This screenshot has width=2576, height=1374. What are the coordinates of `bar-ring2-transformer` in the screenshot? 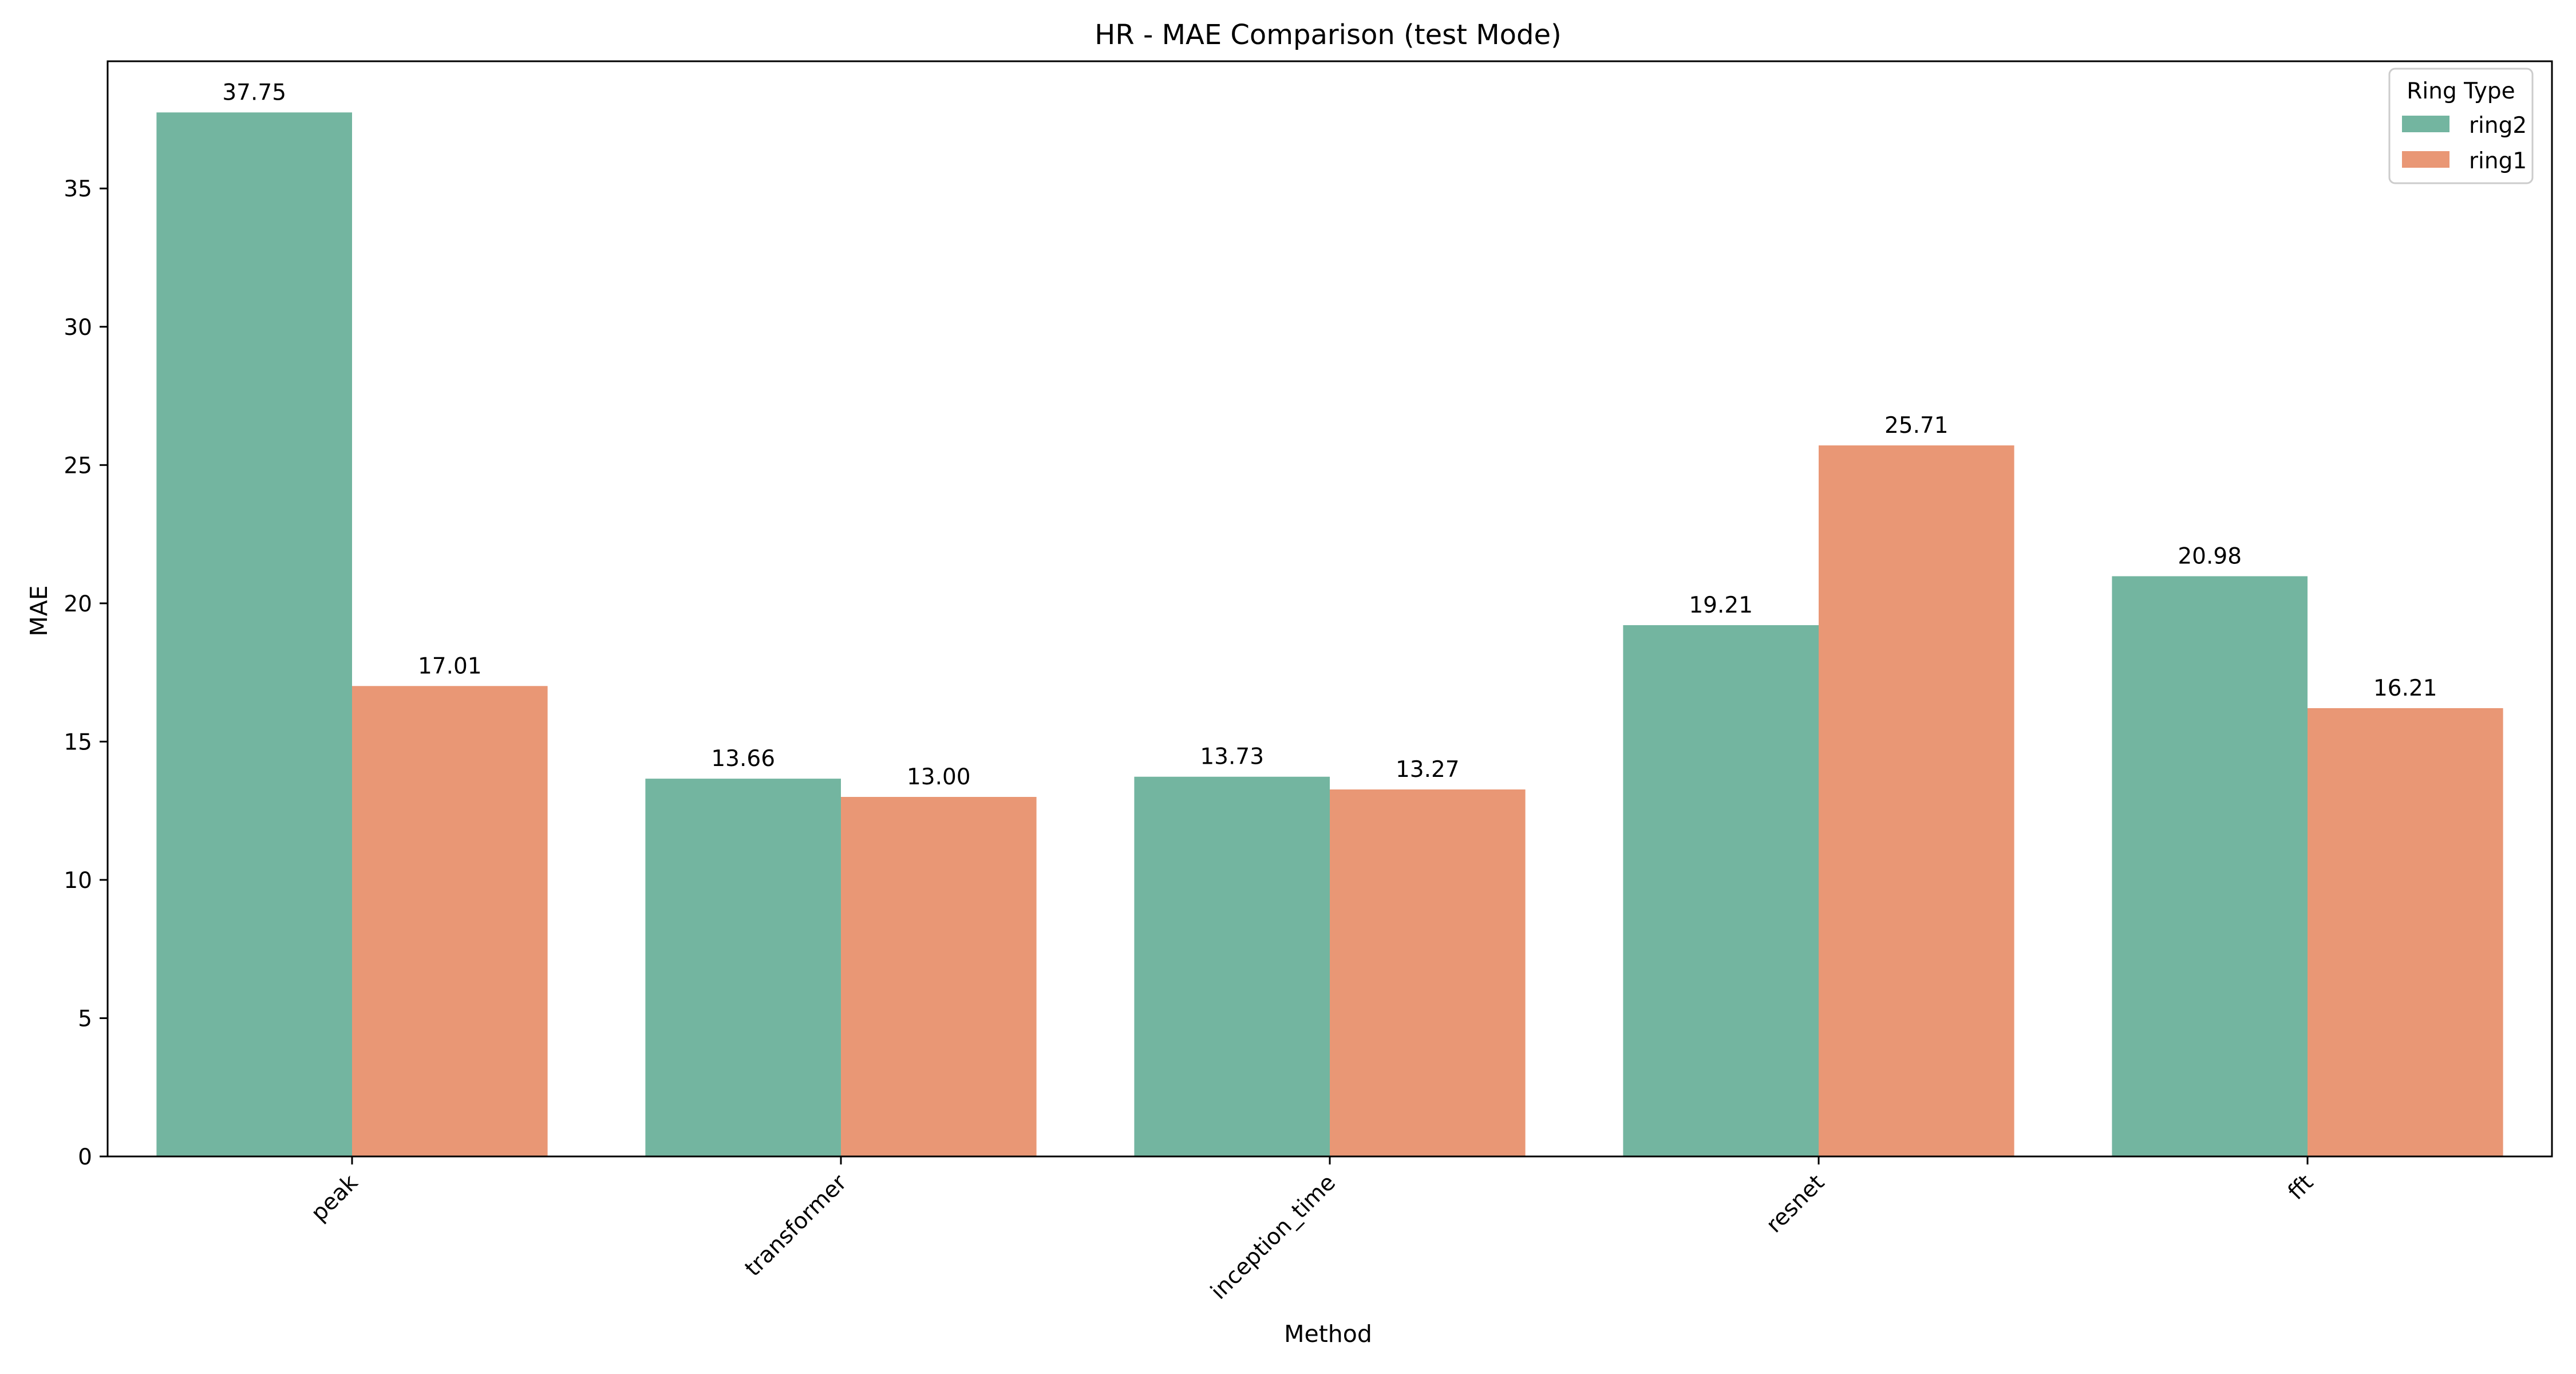 It's located at (743, 967).